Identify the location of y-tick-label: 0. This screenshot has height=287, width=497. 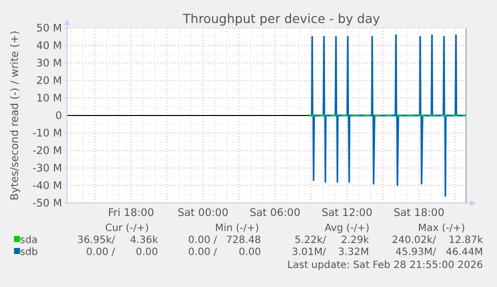
(58, 116).